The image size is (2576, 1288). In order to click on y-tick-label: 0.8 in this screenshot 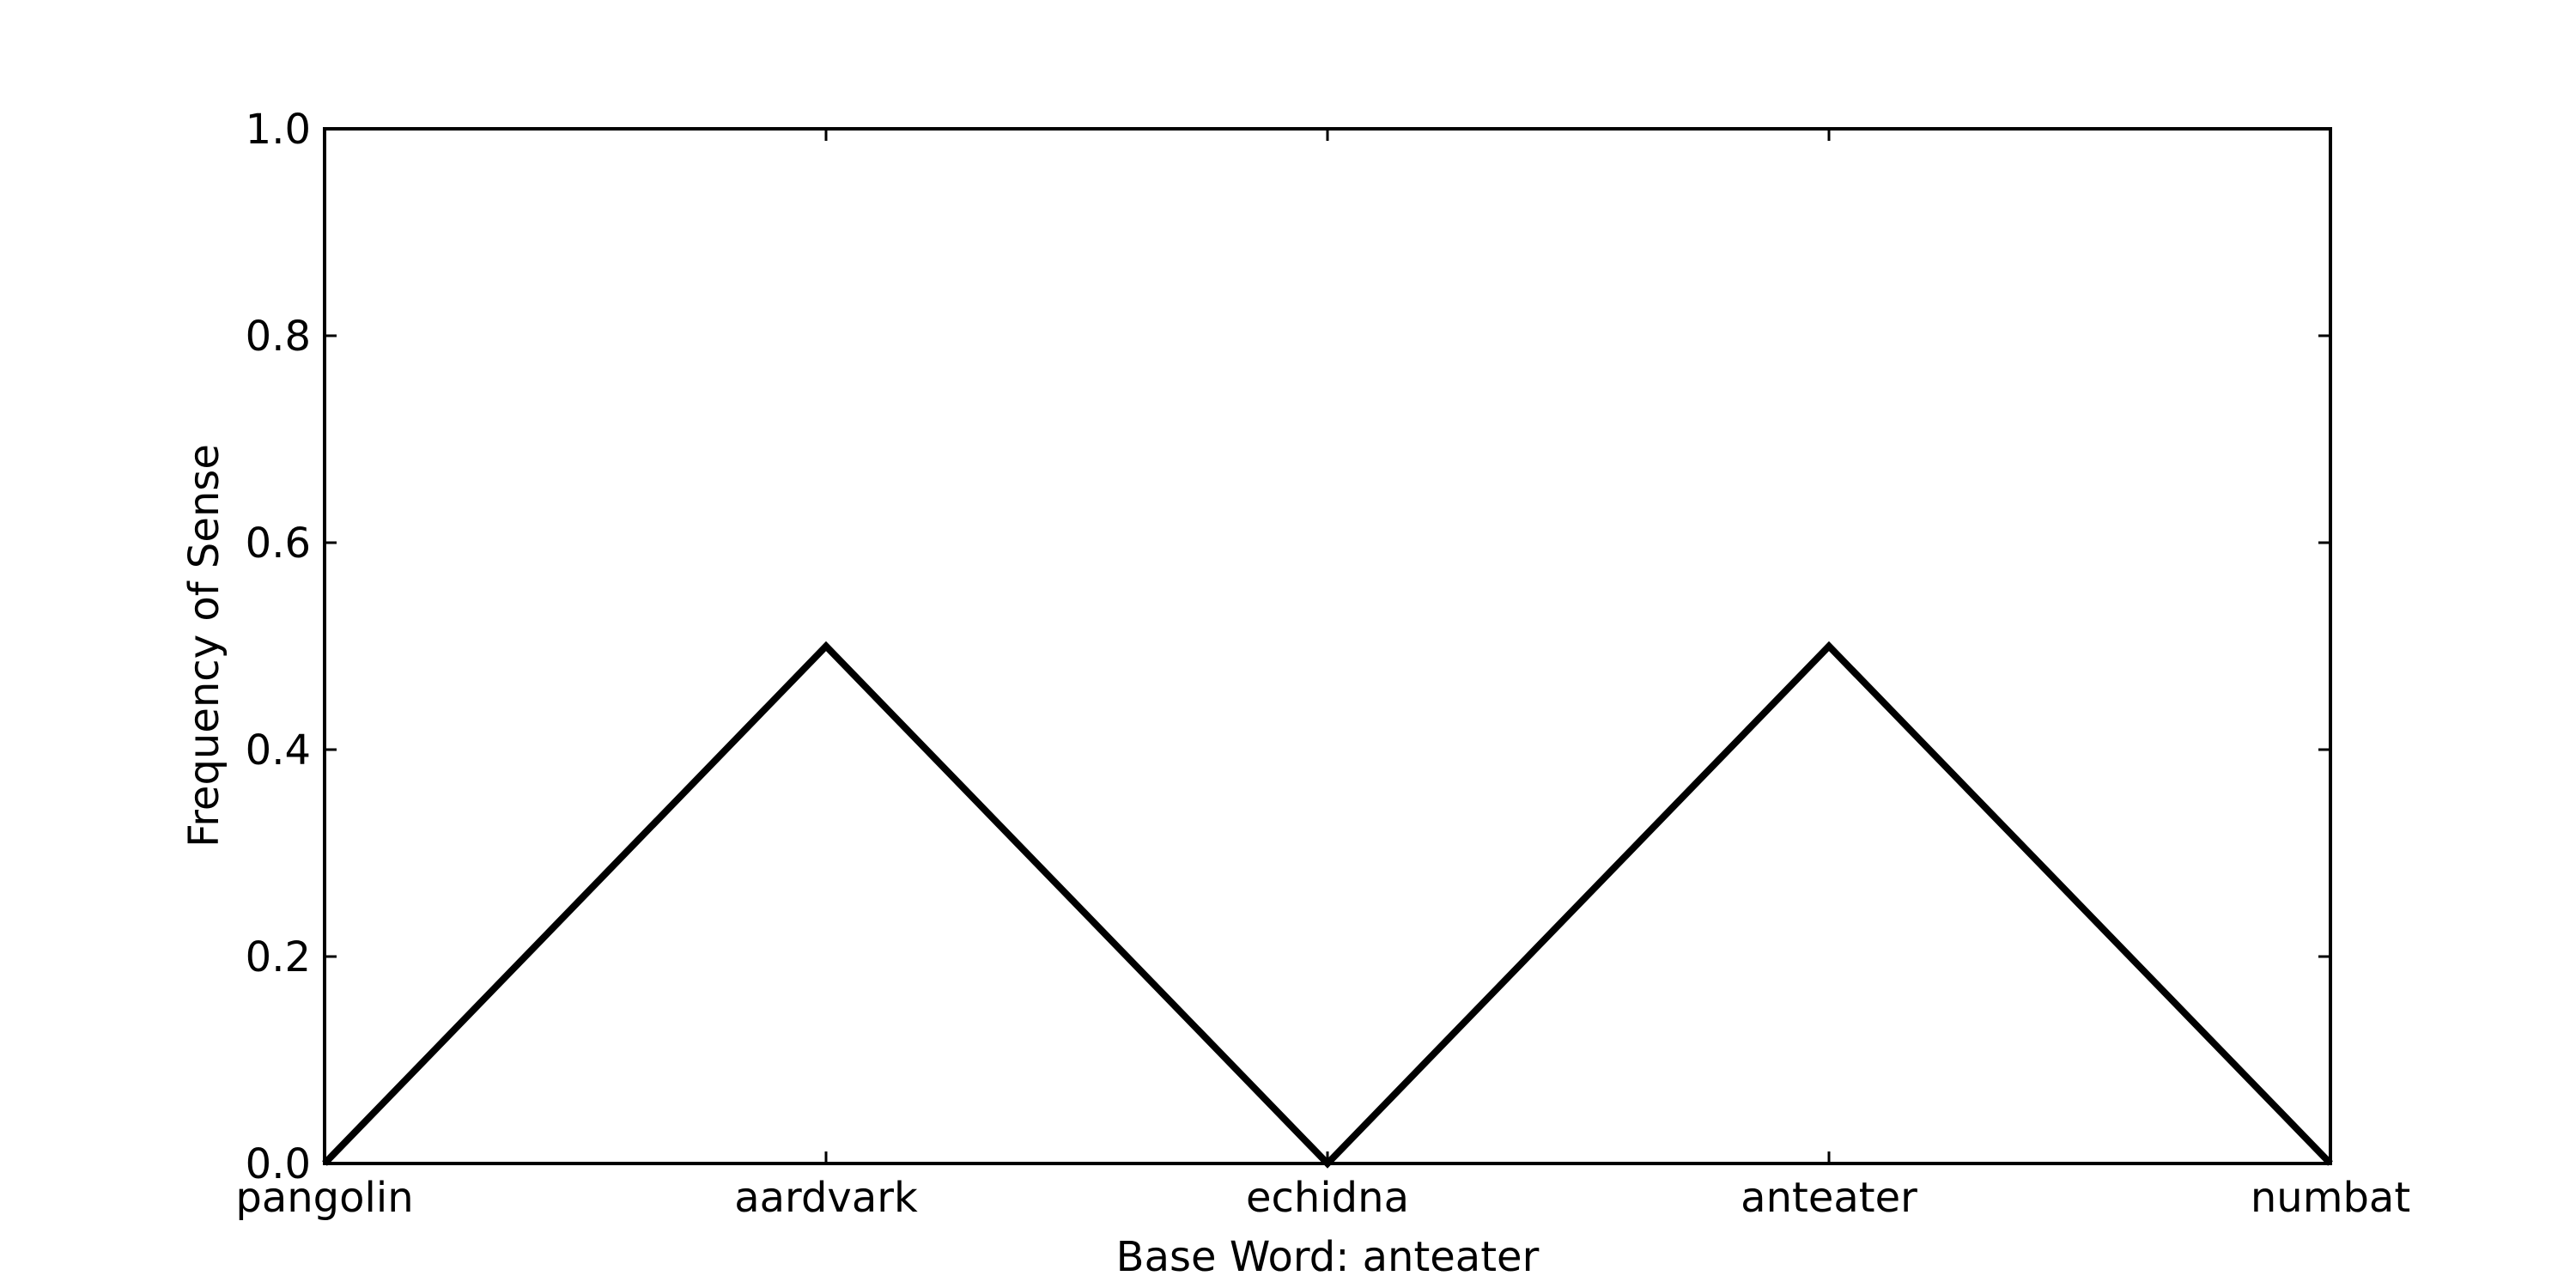, I will do `click(279, 337)`.